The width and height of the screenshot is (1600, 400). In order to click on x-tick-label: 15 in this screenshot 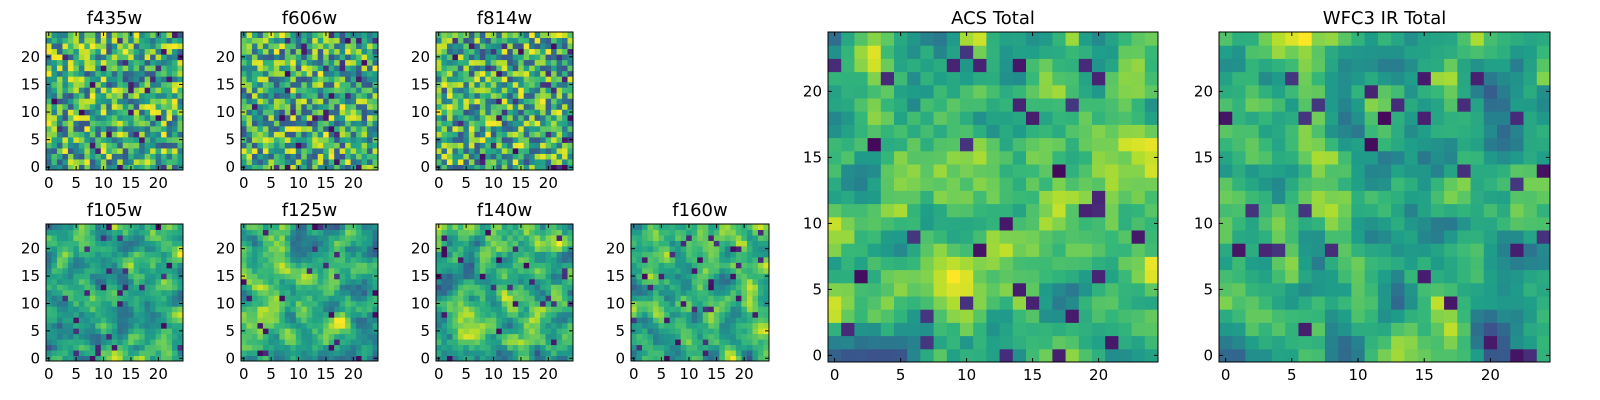, I will do `click(520, 374)`.